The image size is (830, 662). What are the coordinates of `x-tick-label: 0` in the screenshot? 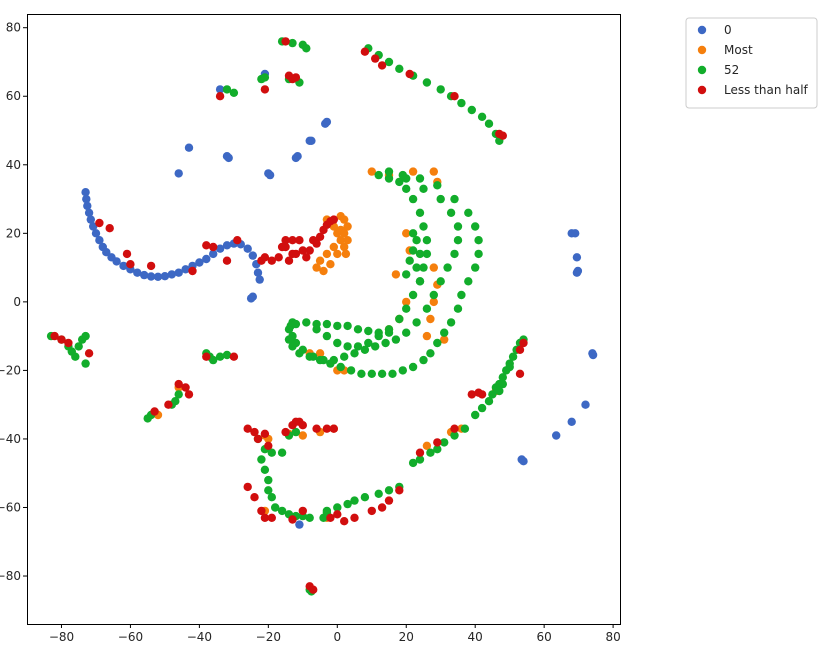 It's located at (337, 637).